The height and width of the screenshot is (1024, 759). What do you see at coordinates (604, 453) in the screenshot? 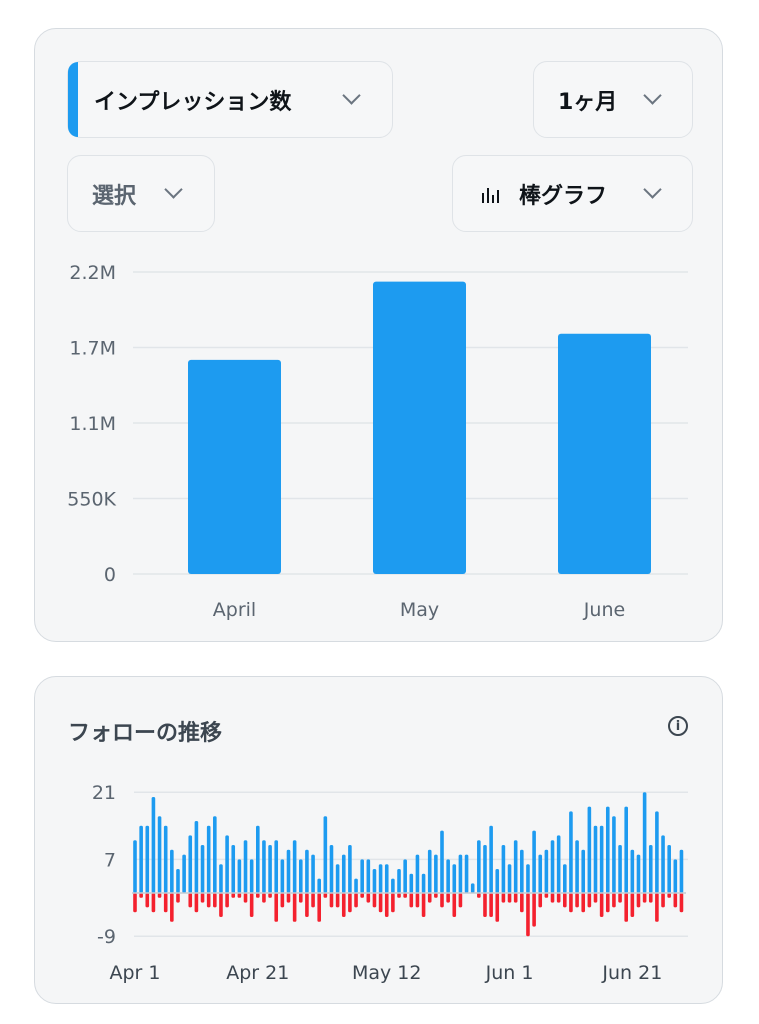
I see `bar-june` at bounding box center [604, 453].